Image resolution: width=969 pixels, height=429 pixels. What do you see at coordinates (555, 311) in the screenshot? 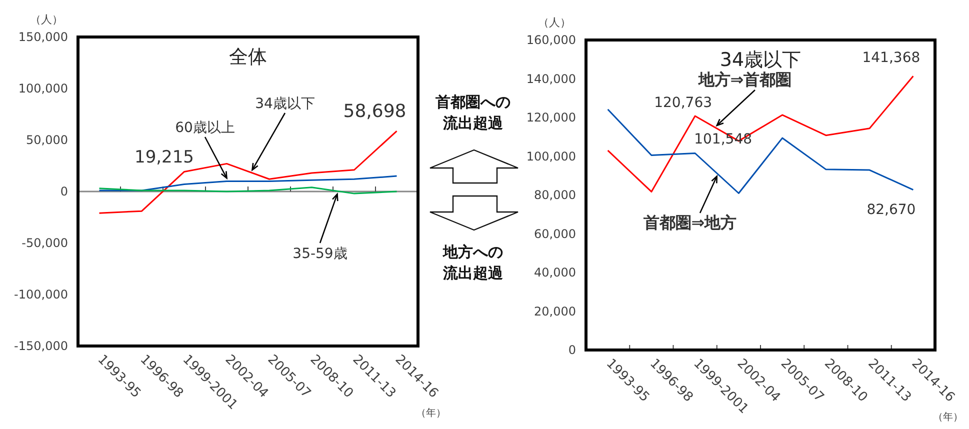
I see `y-tick-label: 20,000` at bounding box center [555, 311].